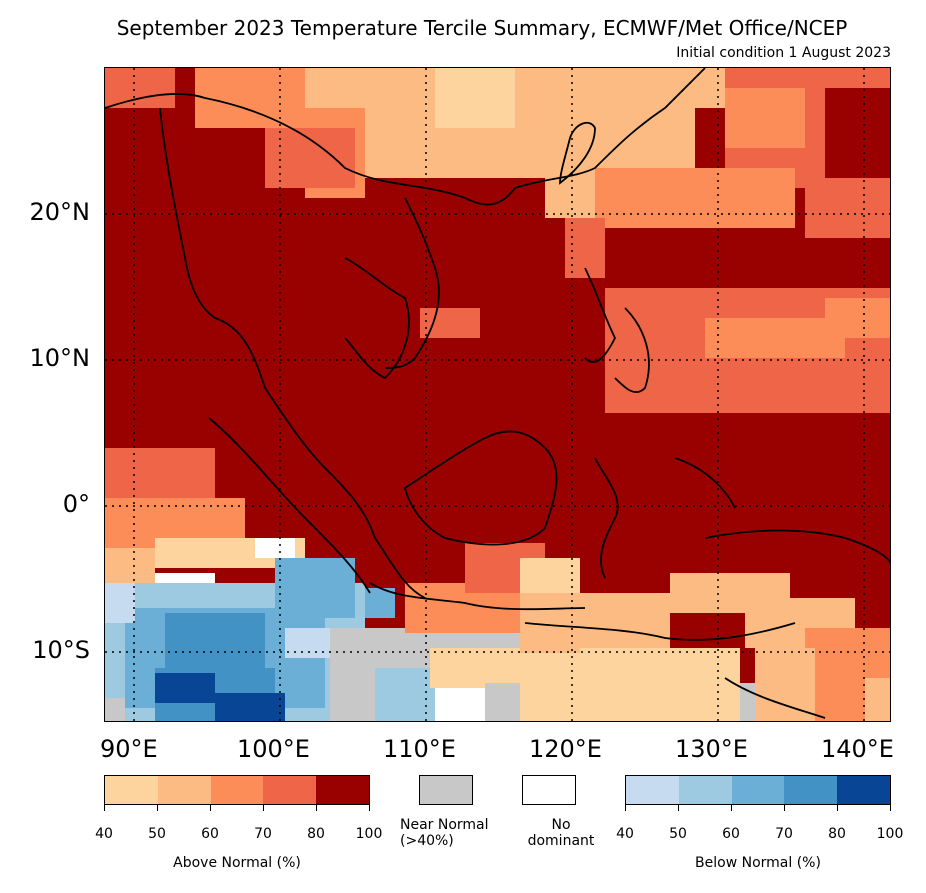 The height and width of the screenshot is (893, 926). What do you see at coordinates (419, 749) in the screenshot?
I see `lon-label-110e: 110°E` at bounding box center [419, 749].